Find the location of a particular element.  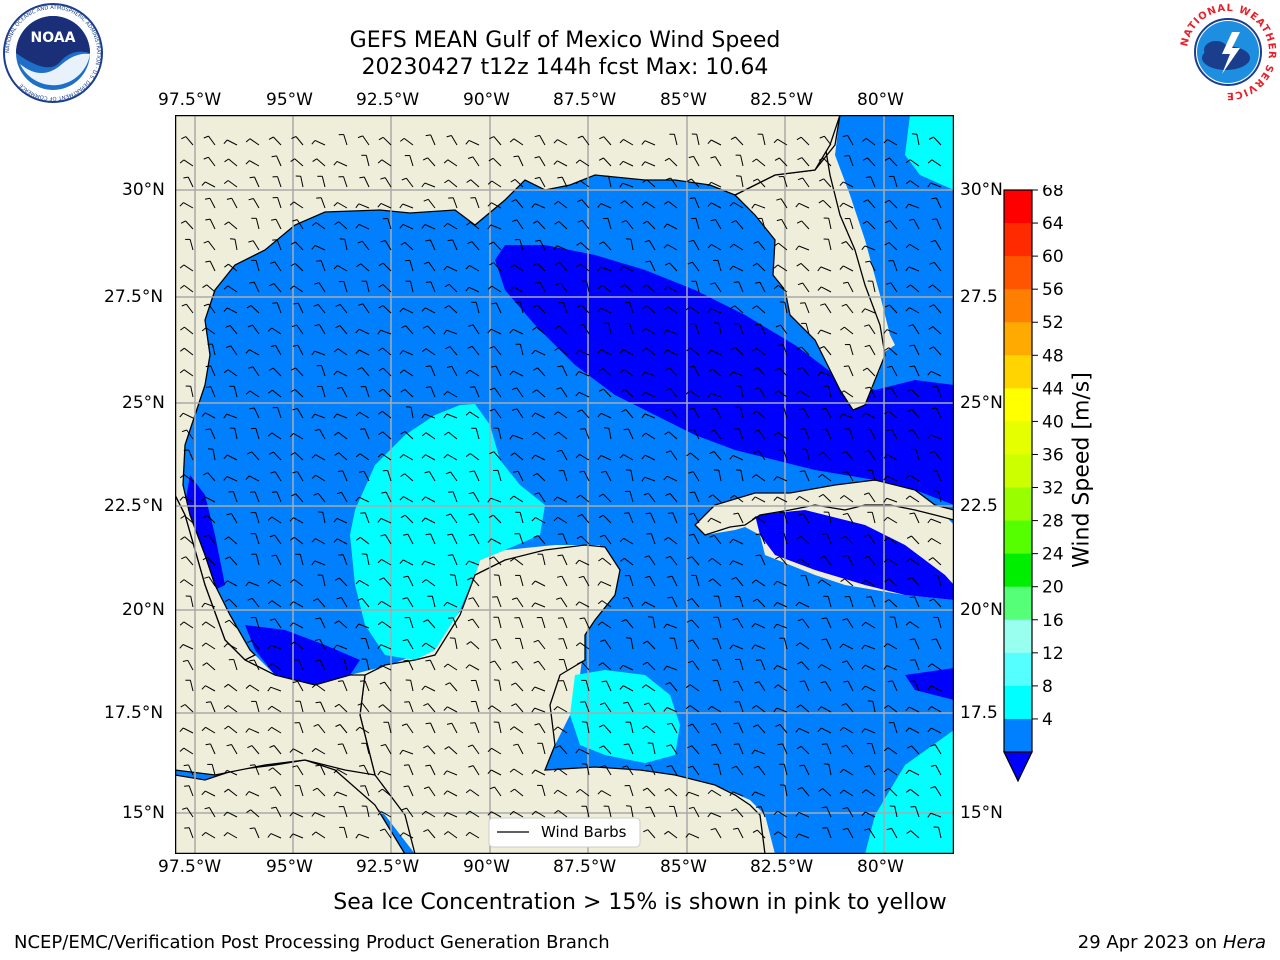

lat-label-left: 17.5°N is located at coordinates (134, 713).